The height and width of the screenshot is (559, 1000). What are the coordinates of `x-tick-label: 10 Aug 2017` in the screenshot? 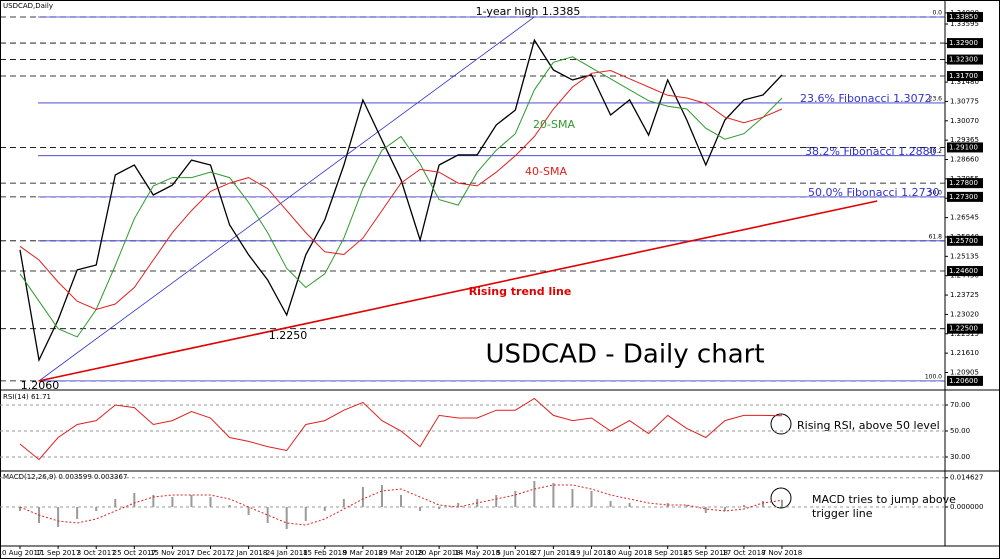 It's located at (21, 553).